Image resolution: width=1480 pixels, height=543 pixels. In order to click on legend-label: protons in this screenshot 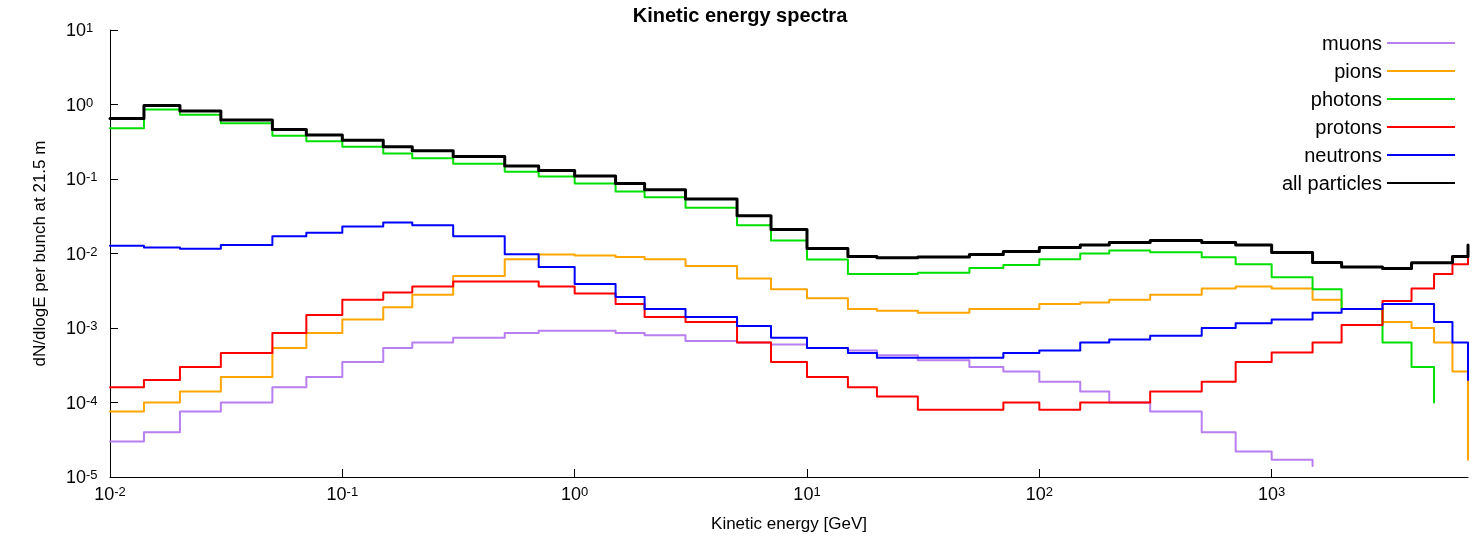, I will do `click(1348, 127)`.